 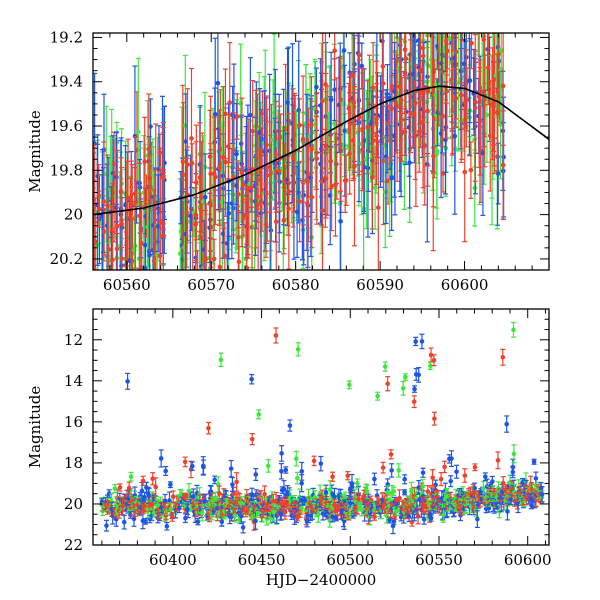 I want to click on y-tick-label: 19.4, so click(x=66, y=82).